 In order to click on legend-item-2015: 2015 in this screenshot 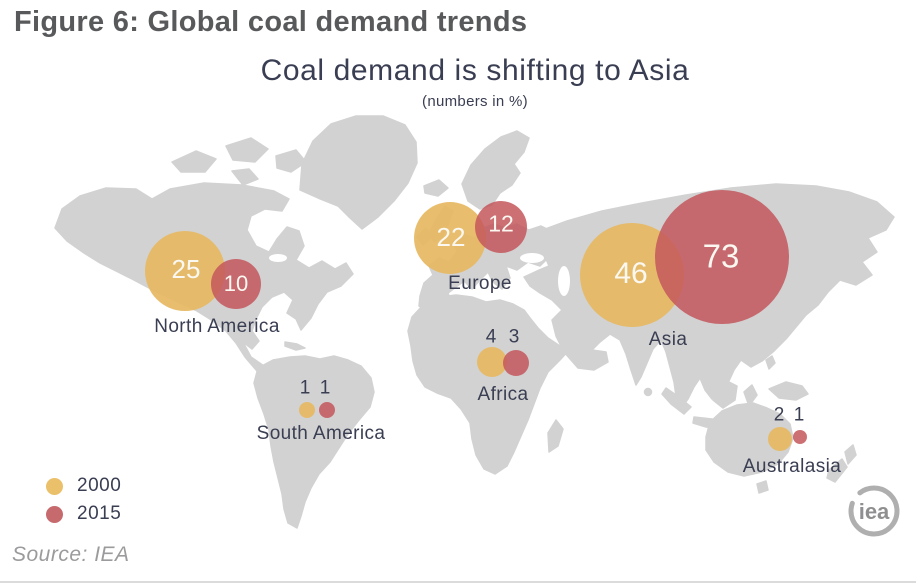, I will do `click(83, 514)`.